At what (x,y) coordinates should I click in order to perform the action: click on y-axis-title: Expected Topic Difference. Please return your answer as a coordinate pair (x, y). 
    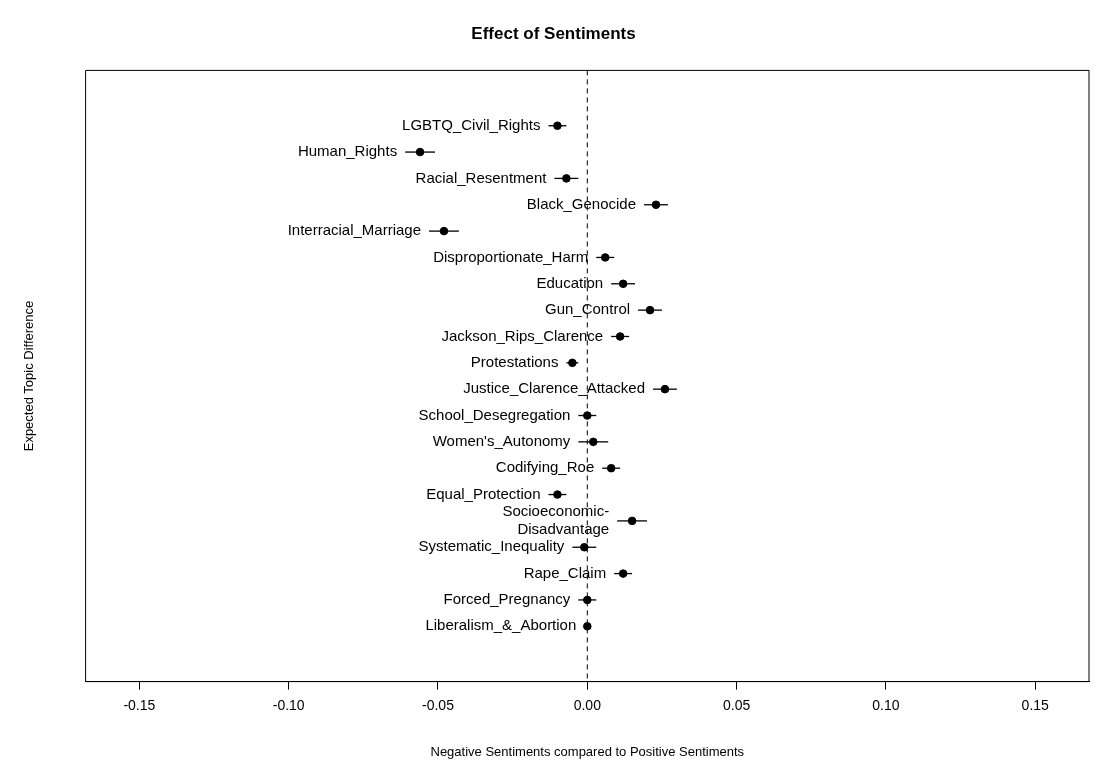
    Looking at the image, I should click on (29, 376).